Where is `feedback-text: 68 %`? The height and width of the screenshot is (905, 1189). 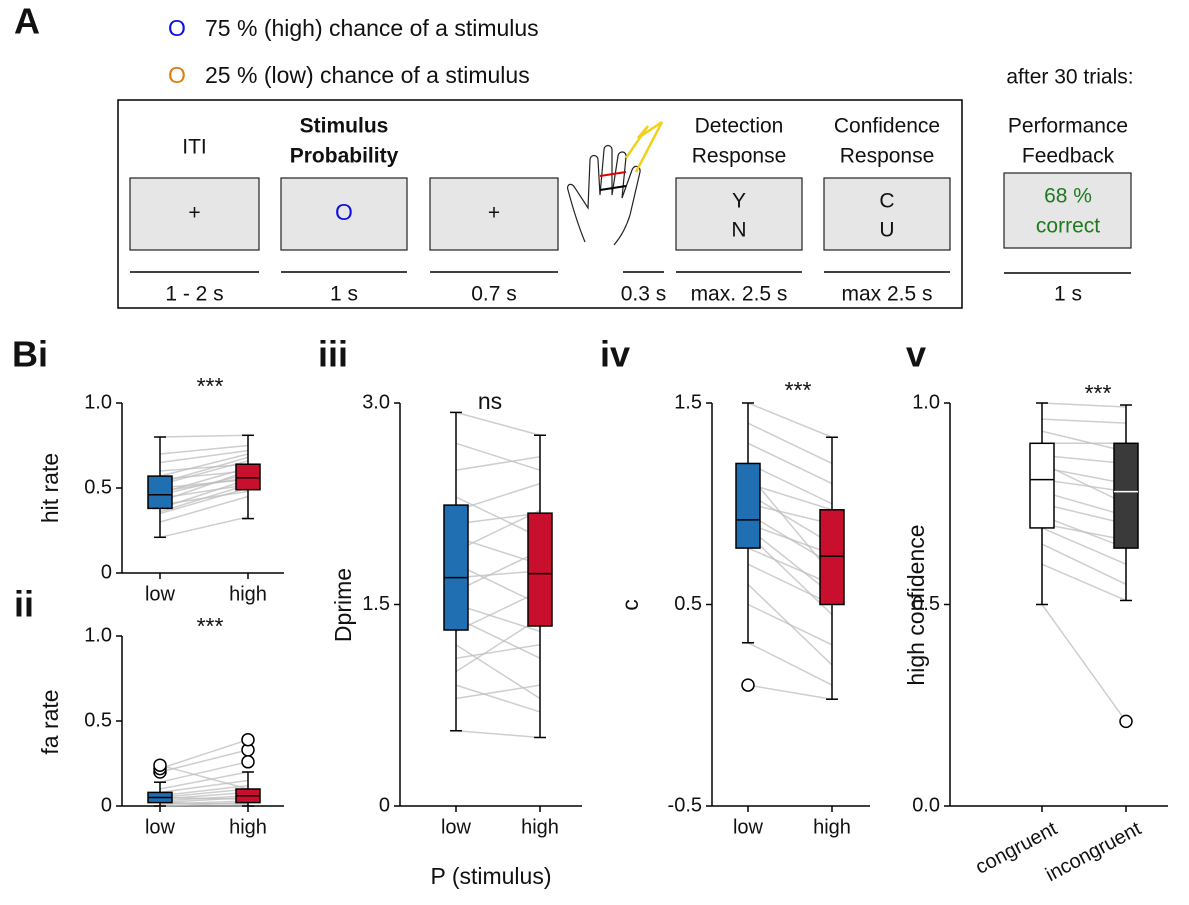
feedback-text: 68 % is located at coordinates (1068, 196).